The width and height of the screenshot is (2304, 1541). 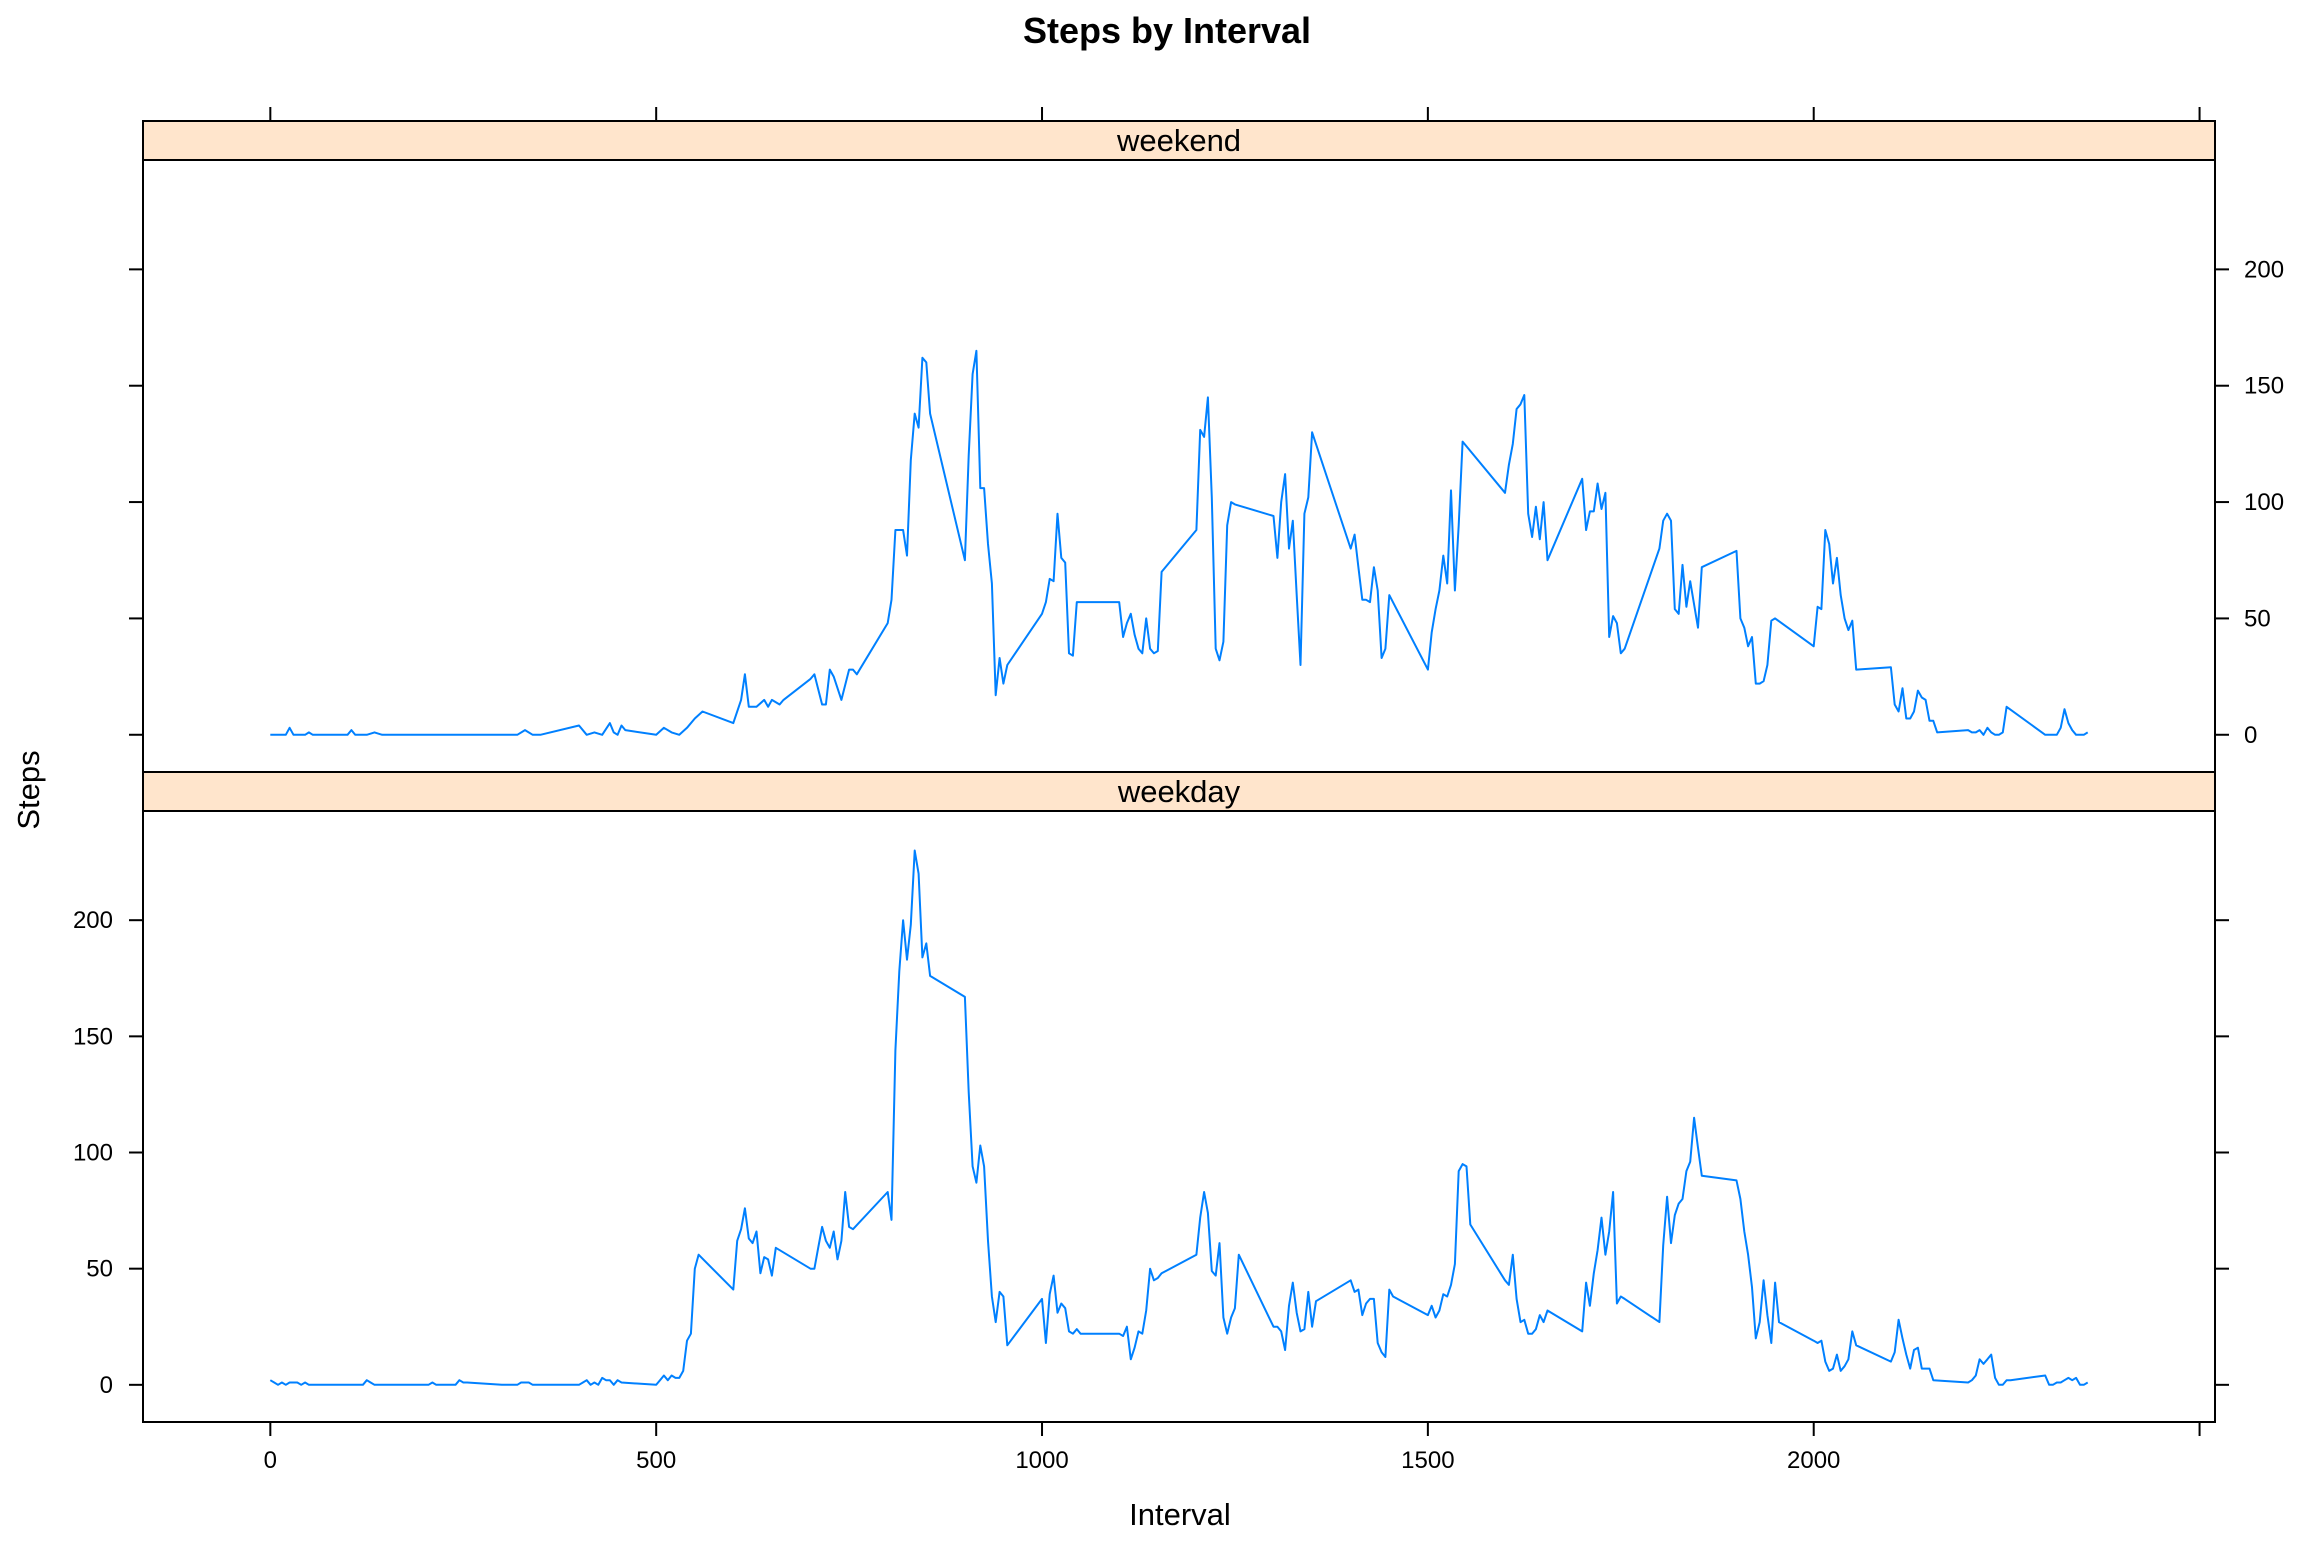 I want to click on strip-label-weekday: weekday, so click(x=1179, y=791).